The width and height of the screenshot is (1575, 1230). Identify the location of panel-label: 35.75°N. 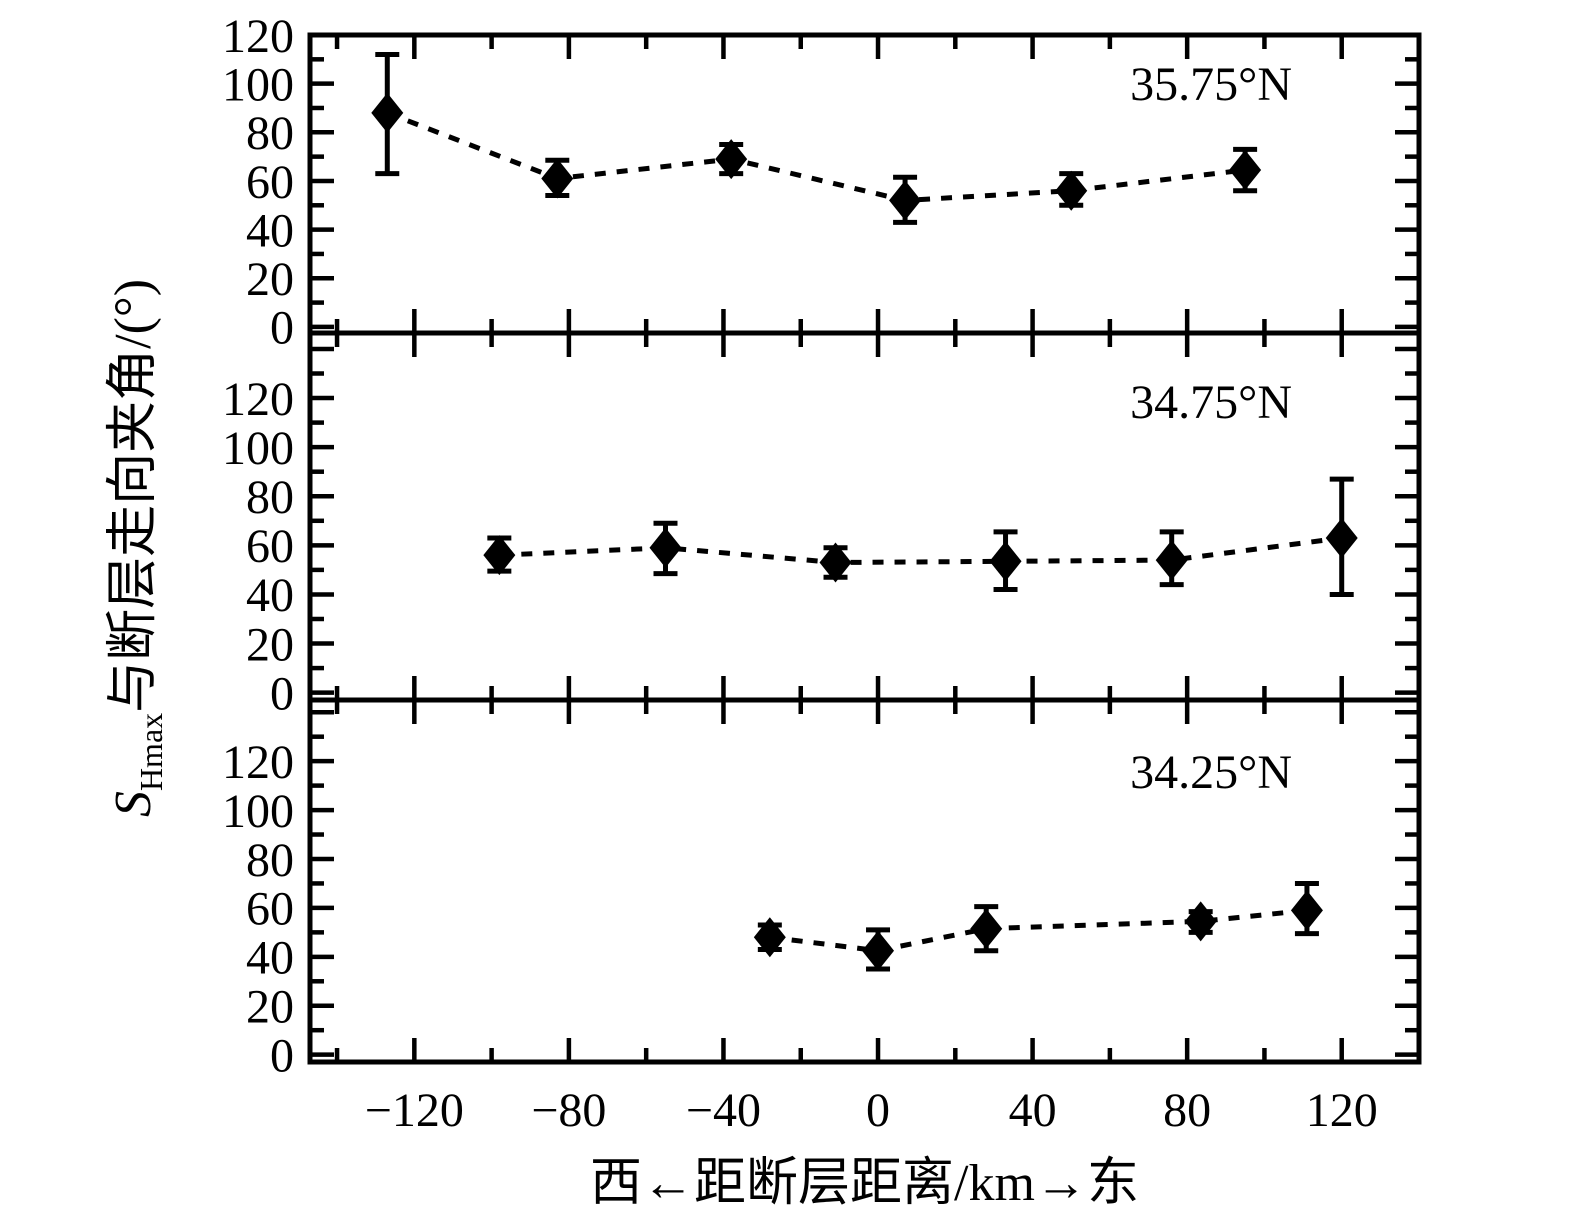
(1211, 84).